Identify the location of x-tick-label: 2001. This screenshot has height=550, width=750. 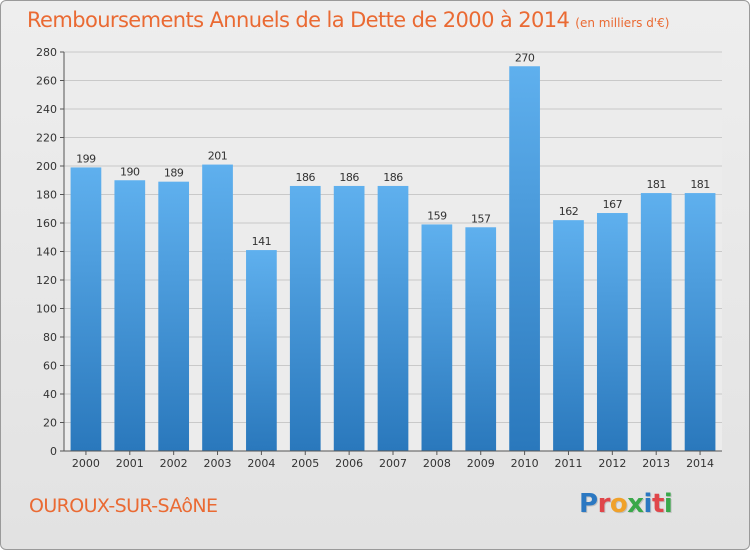
(130, 463).